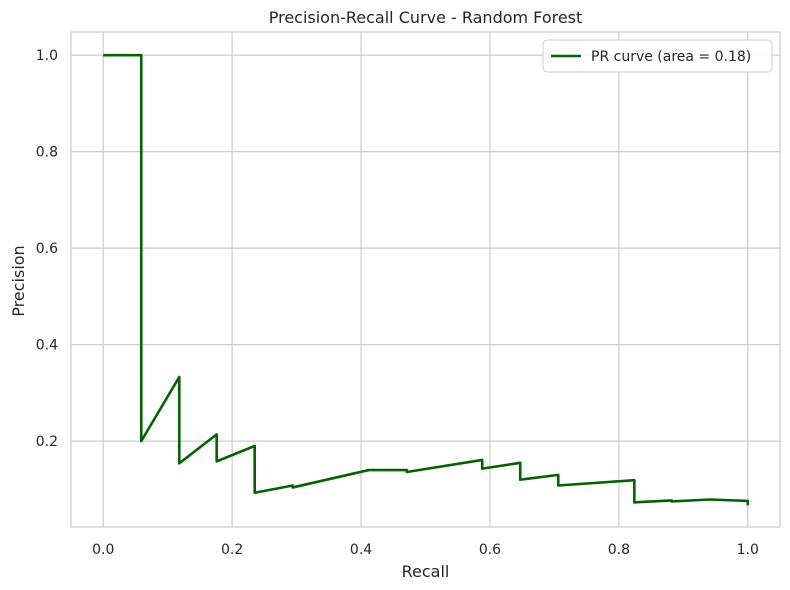  What do you see at coordinates (47, 153) in the screenshot?
I see `y-tick-label: 0.8` at bounding box center [47, 153].